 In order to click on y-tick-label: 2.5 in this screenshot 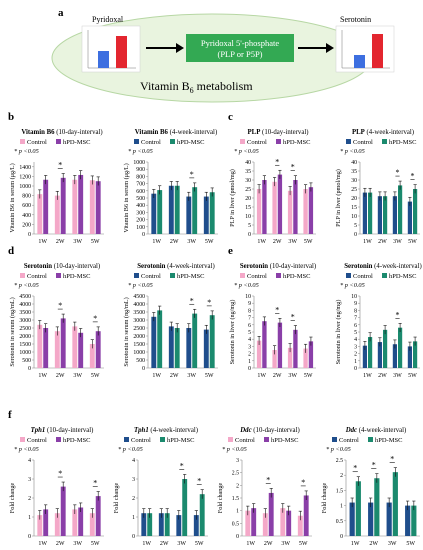, I will do `click(339, 461)`.